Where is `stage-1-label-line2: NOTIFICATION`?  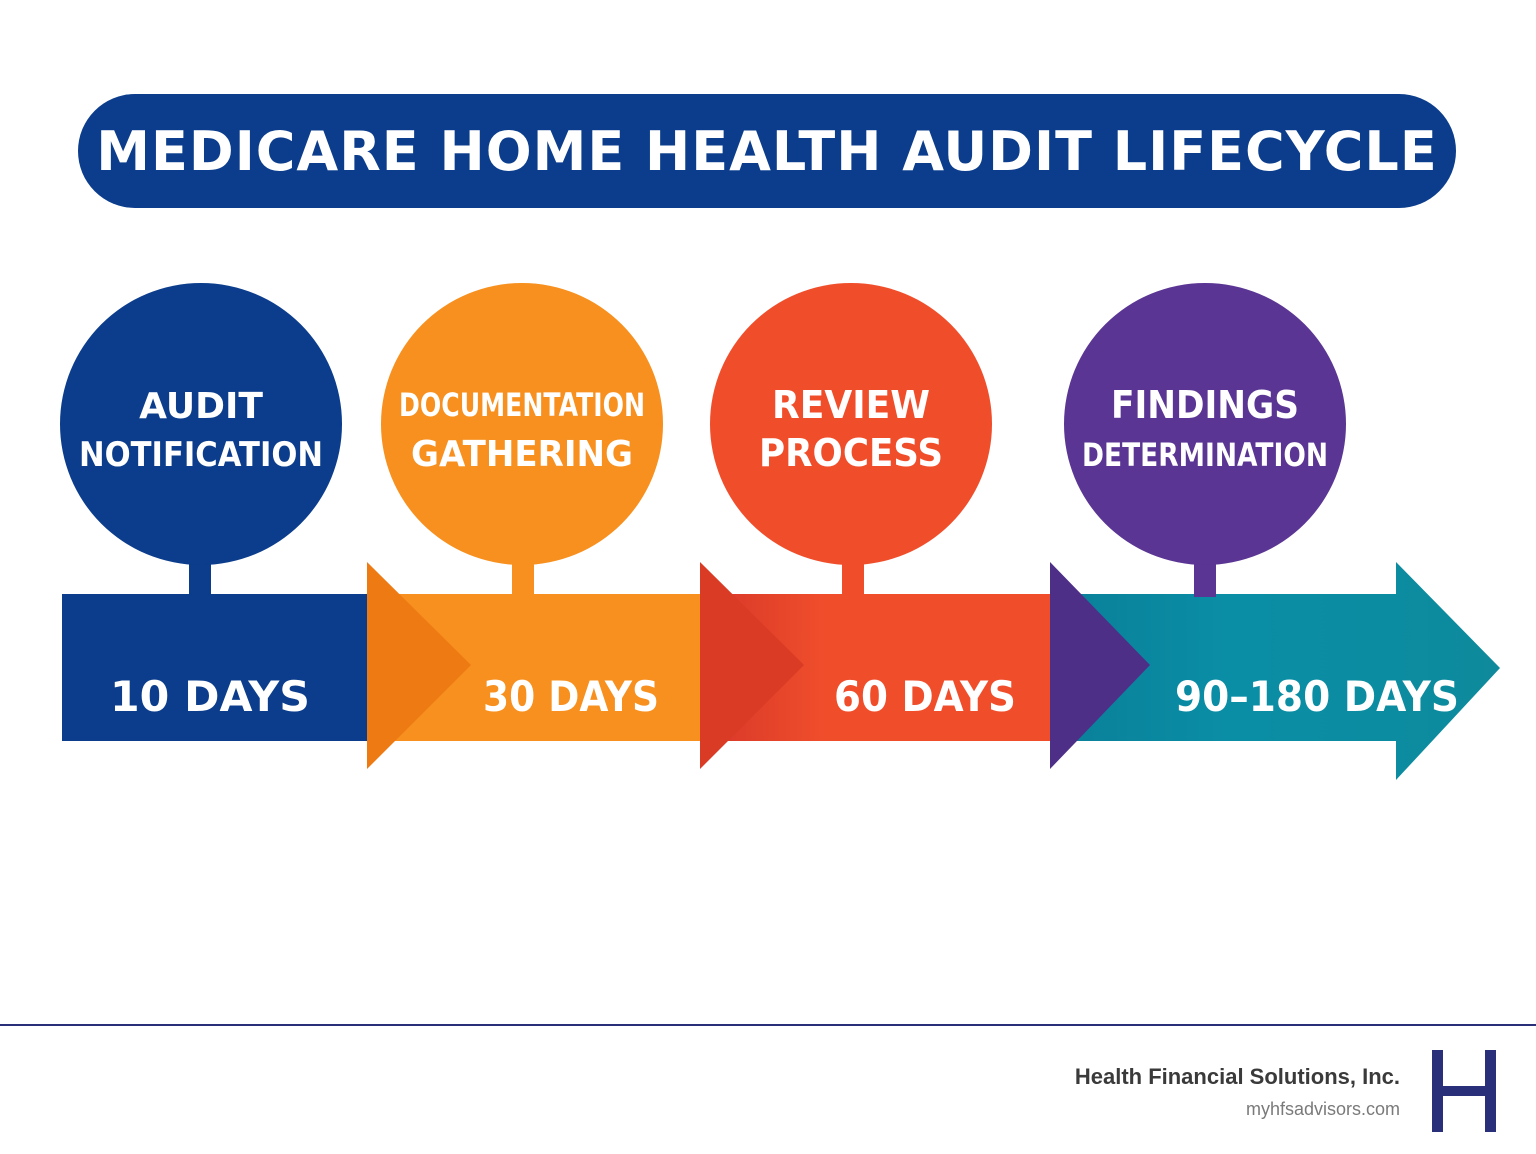
stage-1-label-line2: NOTIFICATION is located at coordinates (201, 455).